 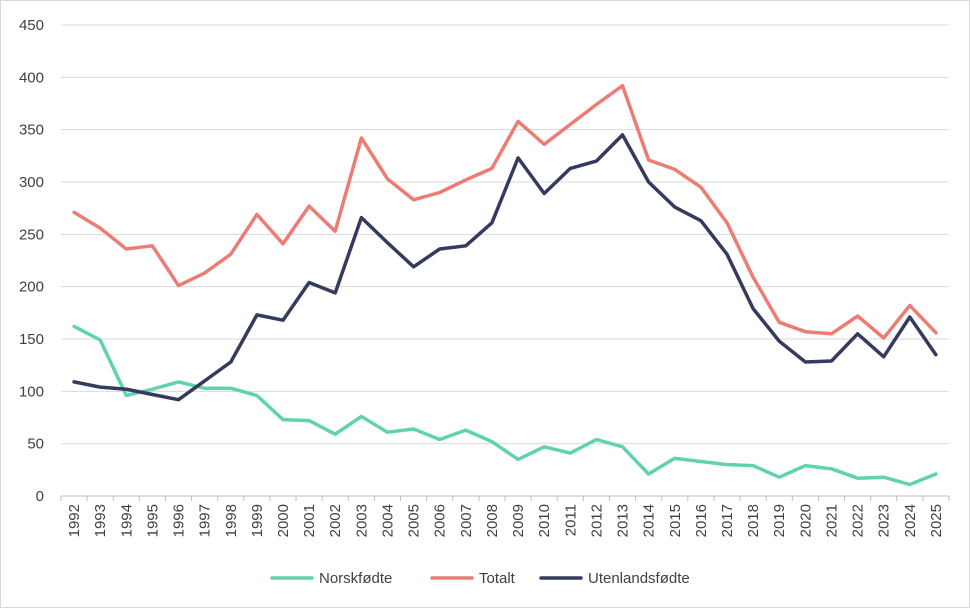 What do you see at coordinates (126, 520) in the screenshot?
I see `x-tick-label: 1994` at bounding box center [126, 520].